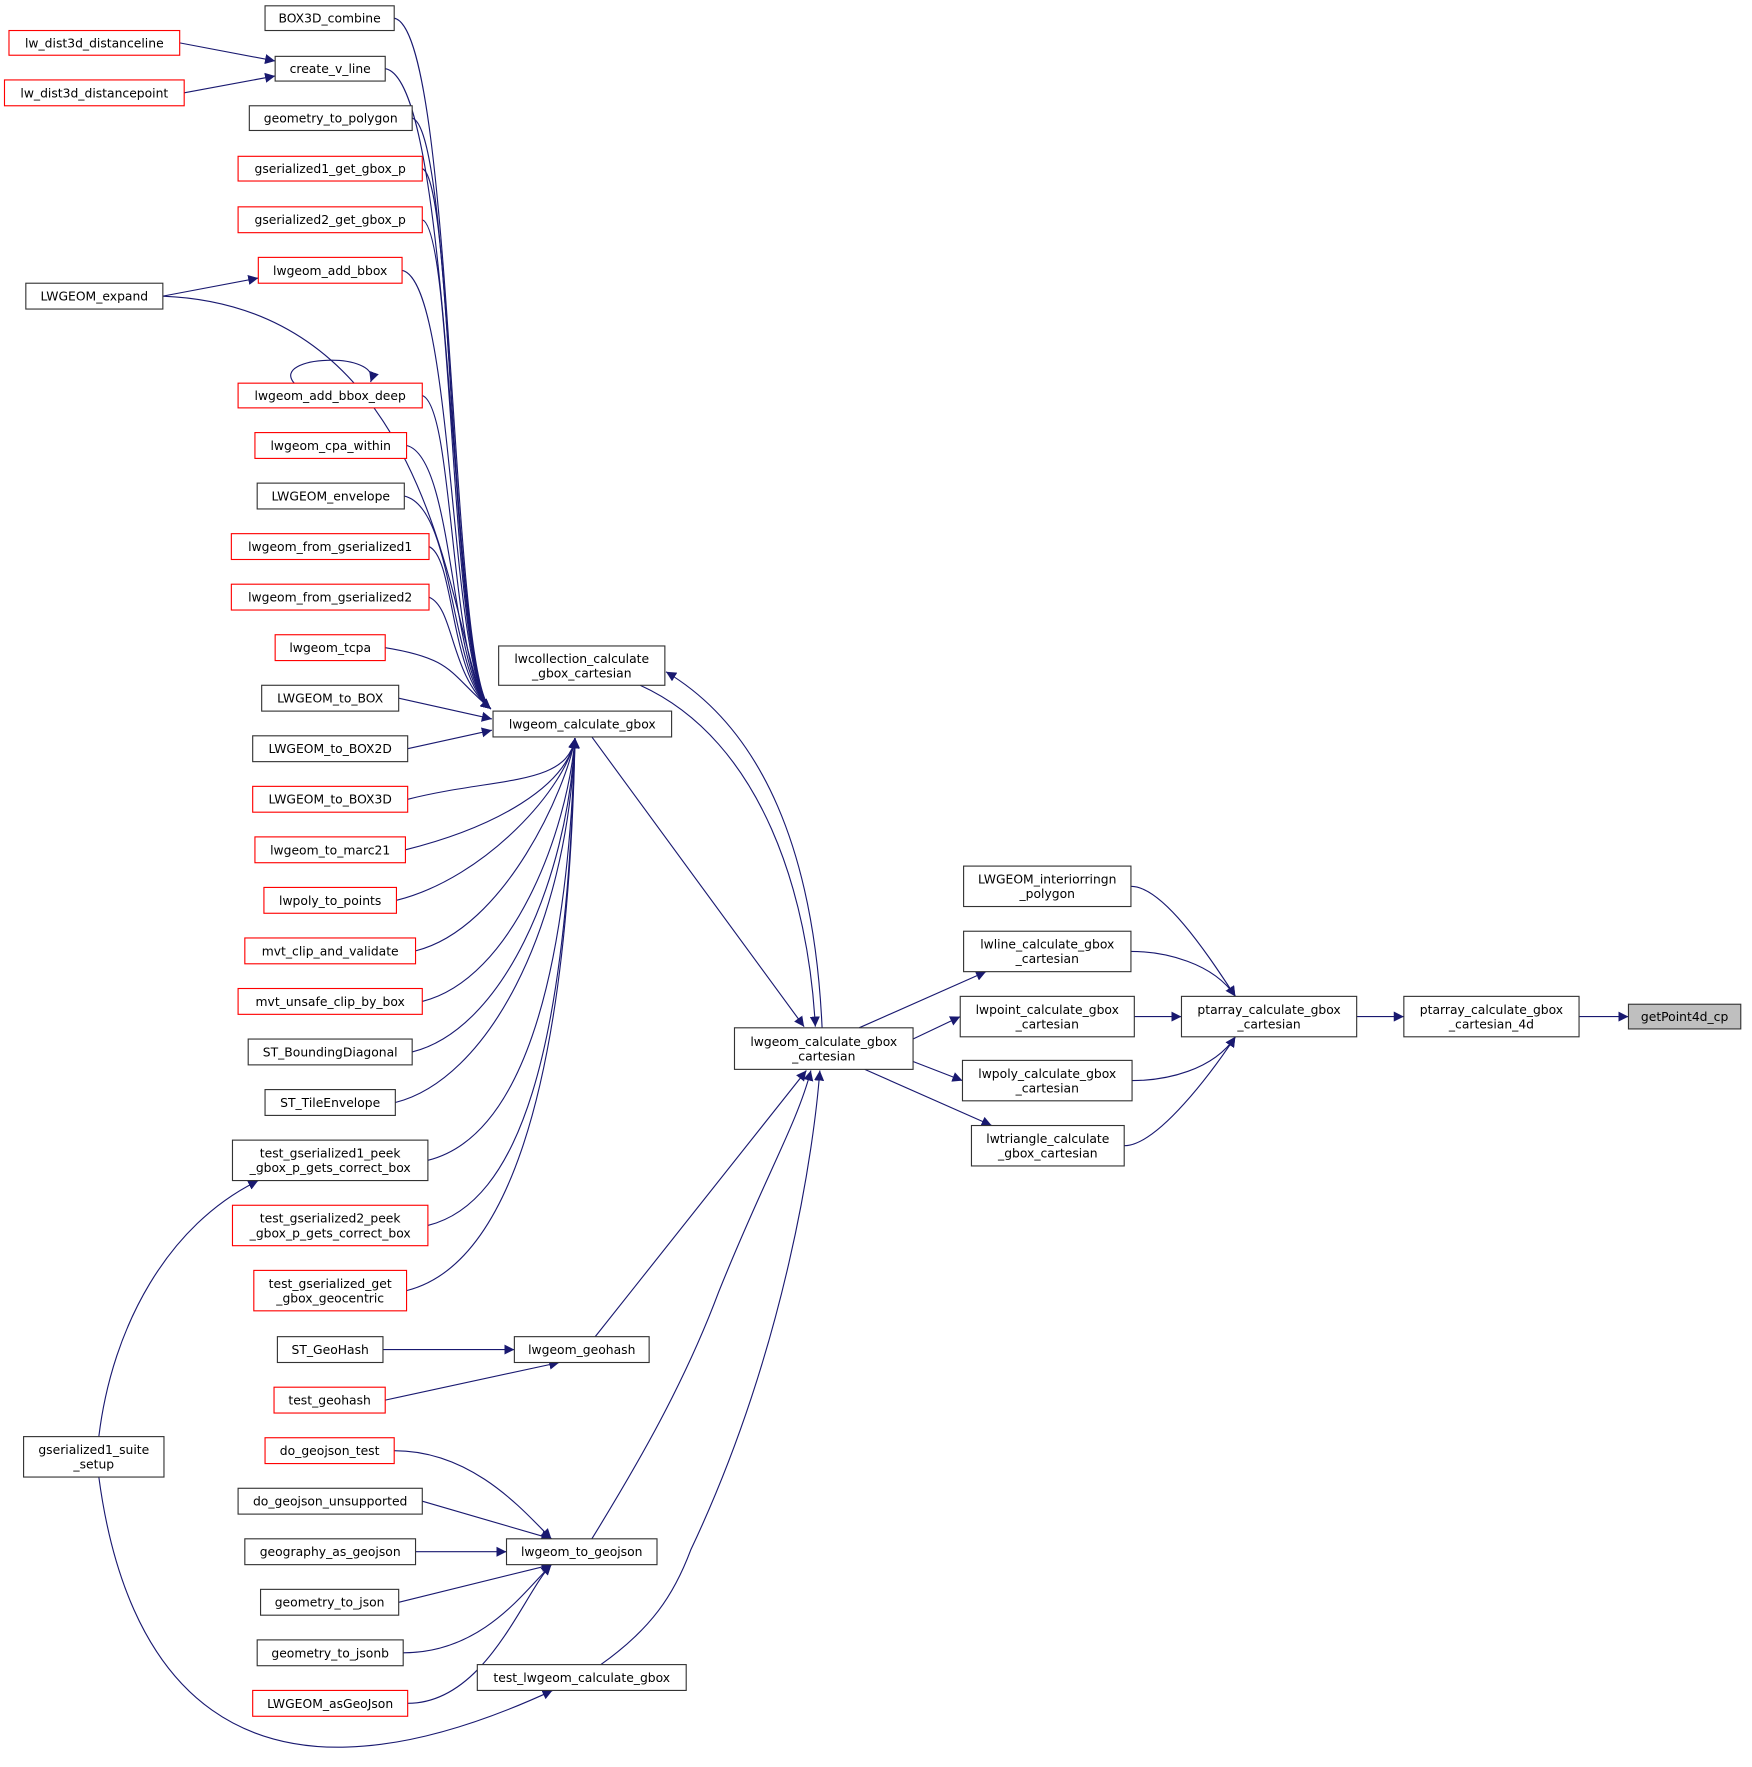  Describe the element at coordinates (823, 1048) in the screenshot. I see `node-lwgeom-cgc: lwgeom_calculate_gbox_cartesian` at that location.